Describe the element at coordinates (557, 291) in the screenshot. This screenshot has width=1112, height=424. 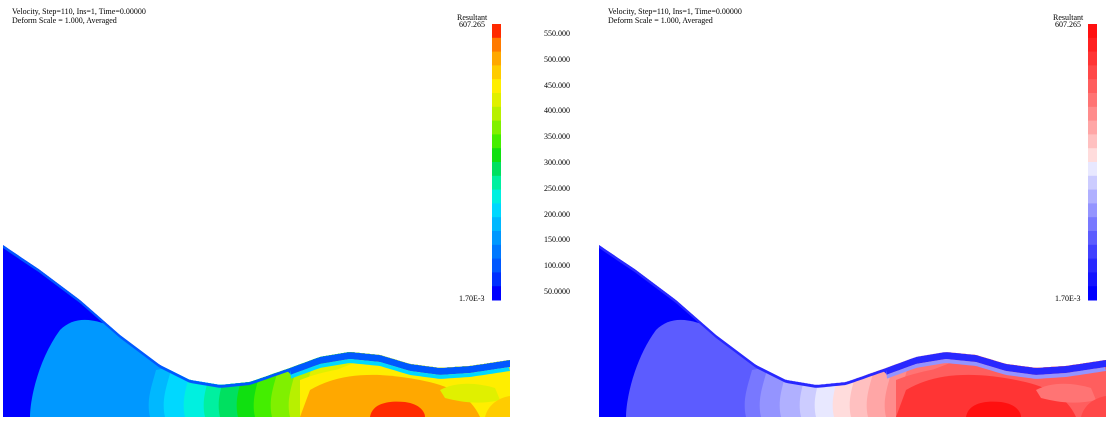
I see `legend-tick-label: 50.0000` at that location.